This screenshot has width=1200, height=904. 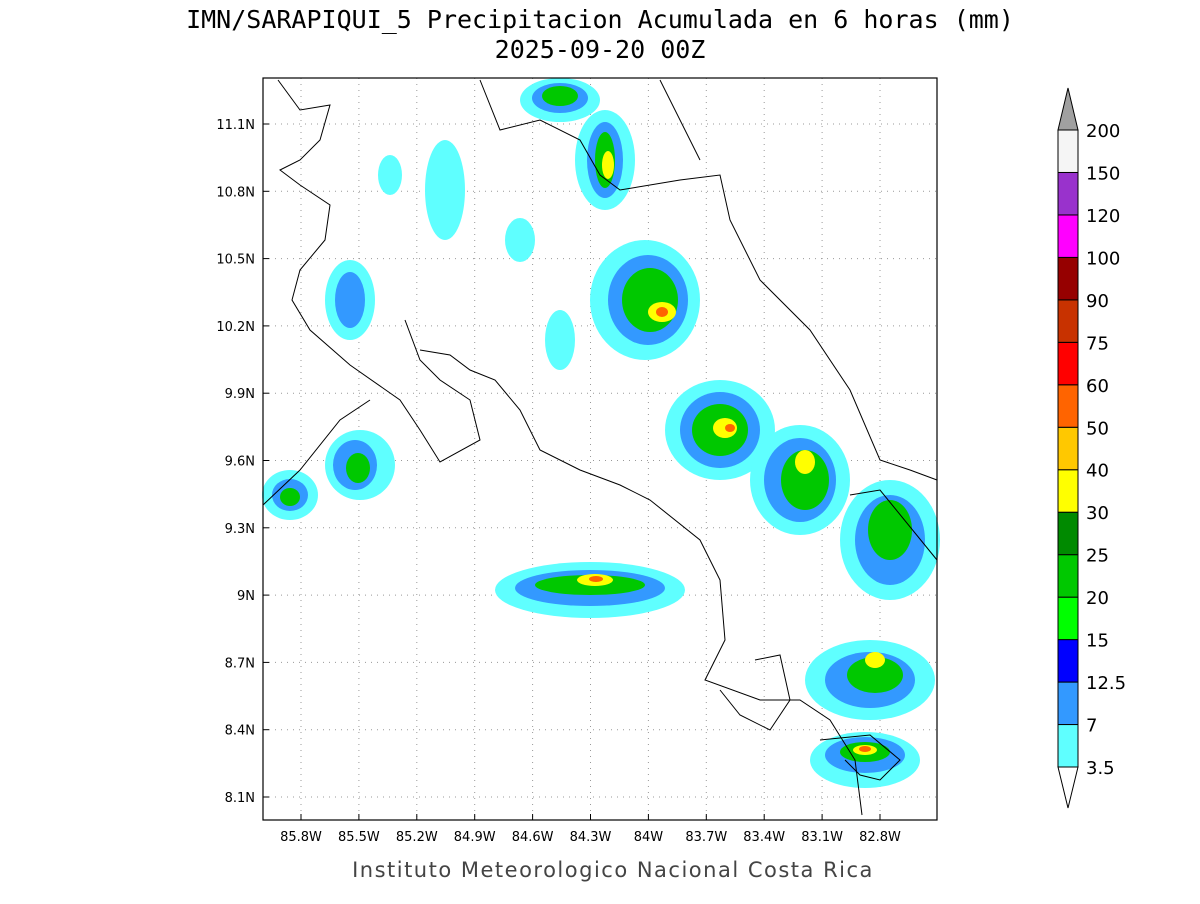 What do you see at coordinates (1097, 641) in the screenshot?
I see `colorbar-label: 15` at bounding box center [1097, 641].